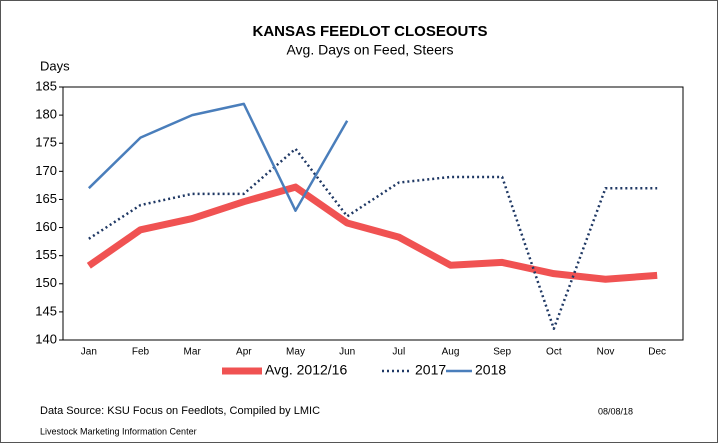  I want to click on y-axis-label: Days, so click(55, 65).